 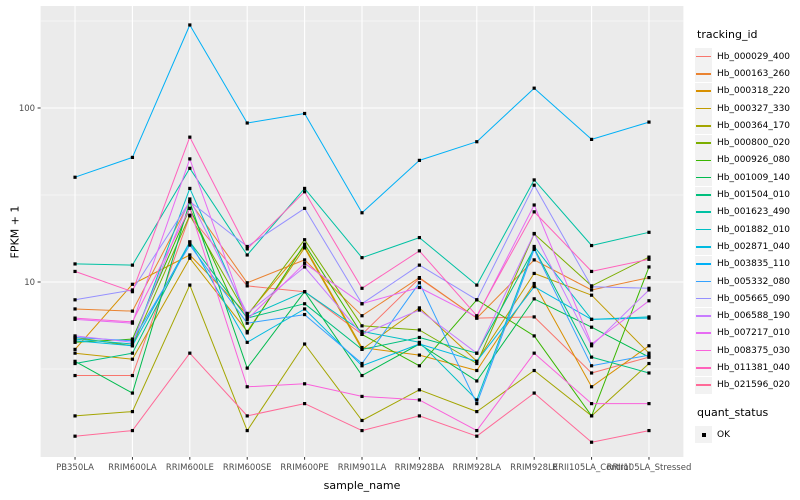 I want to click on legend-item: Hb_000029_400, so click(x=747, y=57).